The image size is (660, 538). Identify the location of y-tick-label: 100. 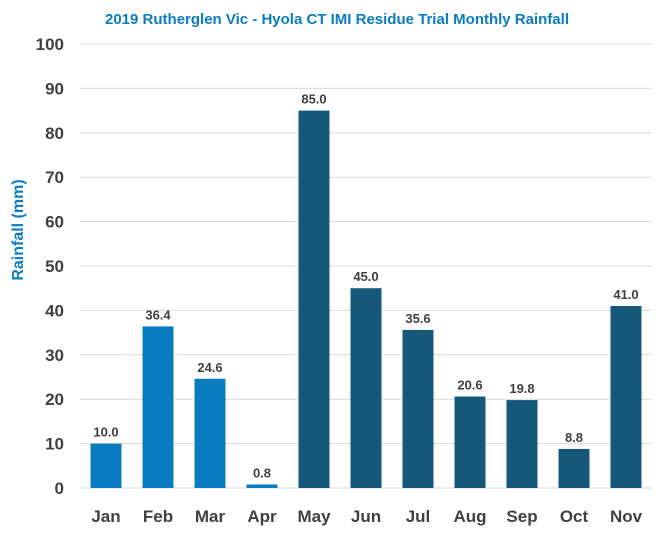
(50, 44).